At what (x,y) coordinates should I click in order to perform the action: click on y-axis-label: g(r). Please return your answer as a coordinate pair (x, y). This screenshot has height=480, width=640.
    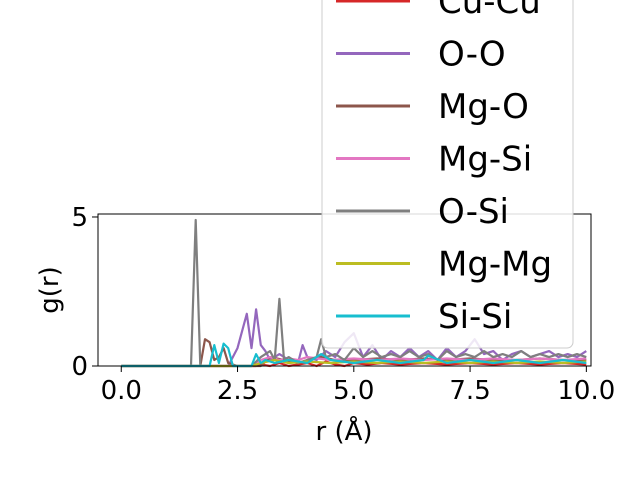
    Looking at the image, I should click on (50, 289).